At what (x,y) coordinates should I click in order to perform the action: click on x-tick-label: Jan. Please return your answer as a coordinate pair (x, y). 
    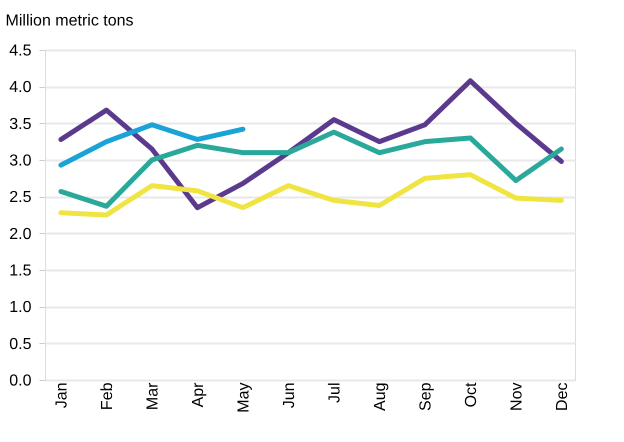
    Looking at the image, I should click on (61, 395).